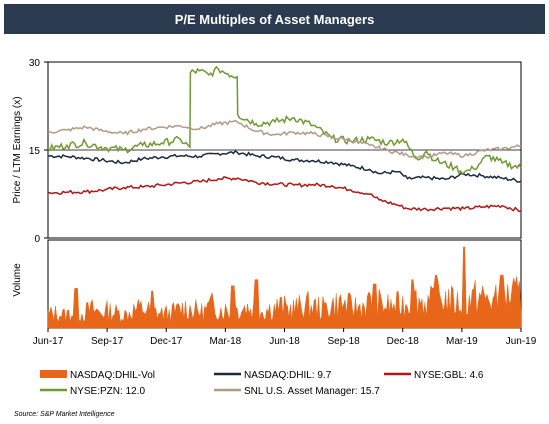 This screenshot has height=424, width=549. Describe the element at coordinates (312, 391) in the screenshot. I see `legend-entry: SNL U.S. Asset Manager: 15.7` at that location.